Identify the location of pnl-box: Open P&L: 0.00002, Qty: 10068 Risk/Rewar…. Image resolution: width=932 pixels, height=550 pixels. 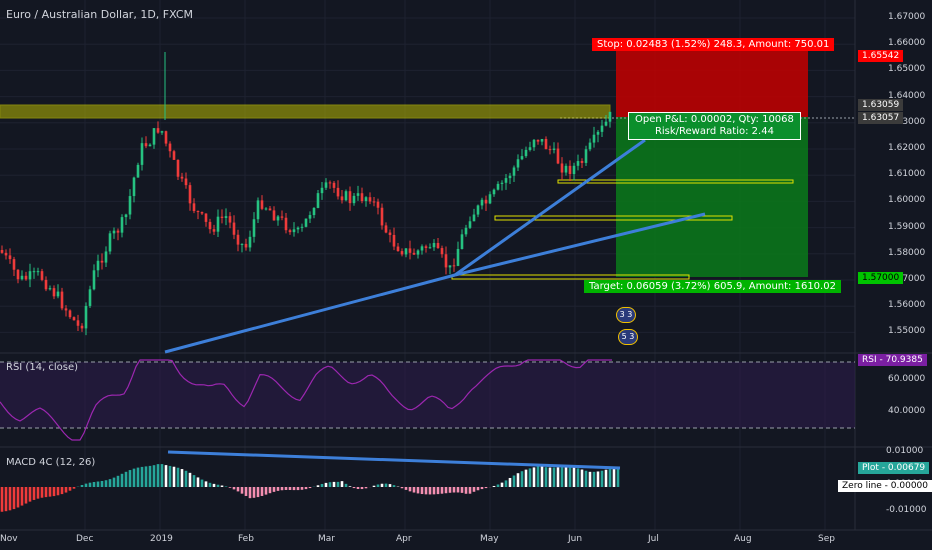
(714, 126).